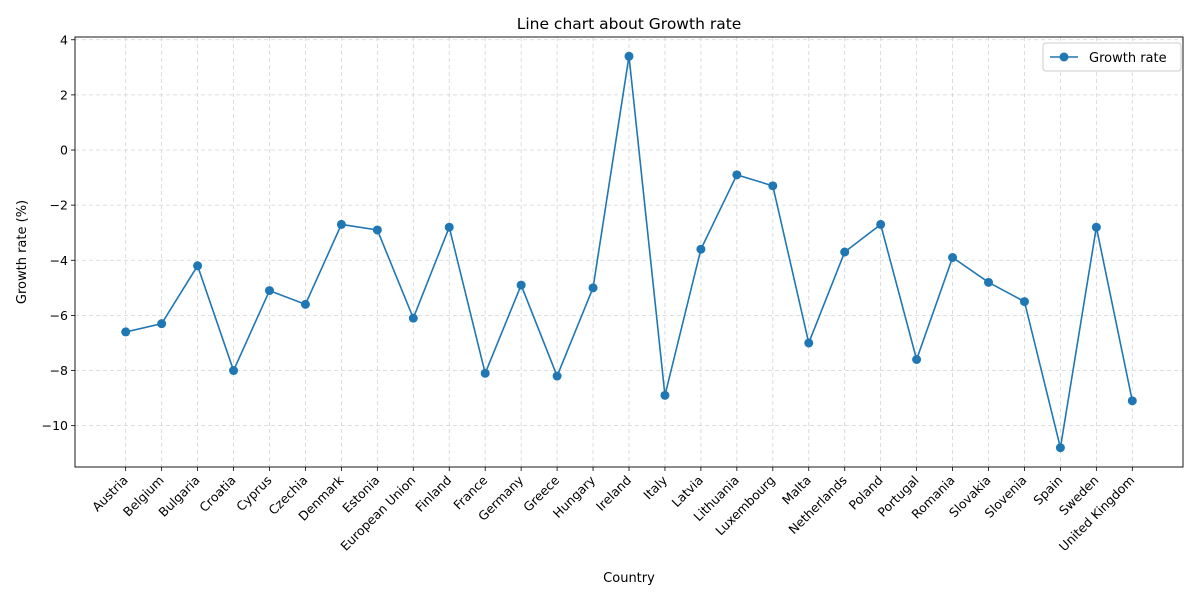 This screenshot has width=1200, height=600. Describe the element at coordinates (64, 39) in the screenshot. I see `y-tick-label: 4` at that location.